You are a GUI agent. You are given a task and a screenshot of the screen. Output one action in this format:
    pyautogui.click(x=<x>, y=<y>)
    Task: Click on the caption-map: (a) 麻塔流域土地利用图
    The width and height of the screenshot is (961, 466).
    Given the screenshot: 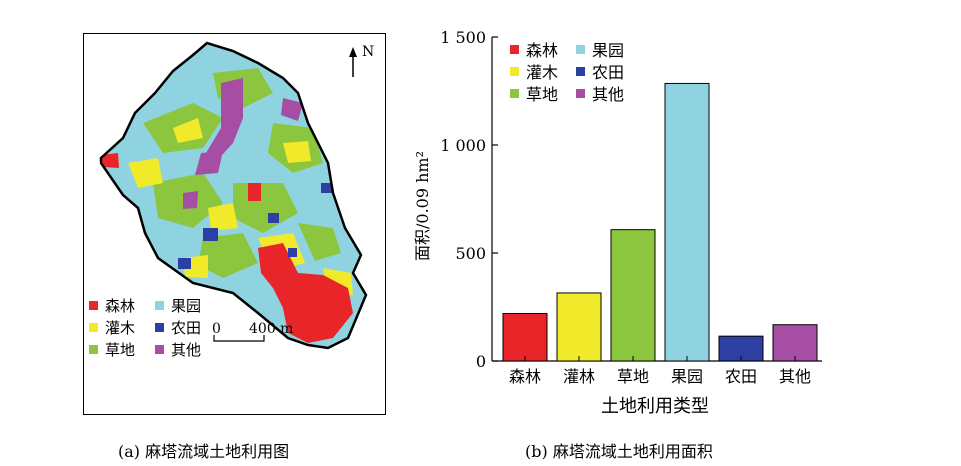 What is the action you would take?
    pyautogui.click(x=204, y=451)
    